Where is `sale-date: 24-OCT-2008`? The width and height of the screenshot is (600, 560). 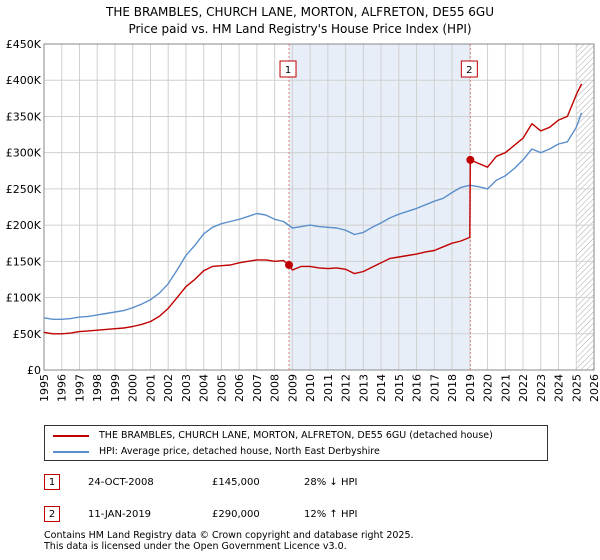
sale-date: 24-OCT-2008 is located at coordinates (121, 482).